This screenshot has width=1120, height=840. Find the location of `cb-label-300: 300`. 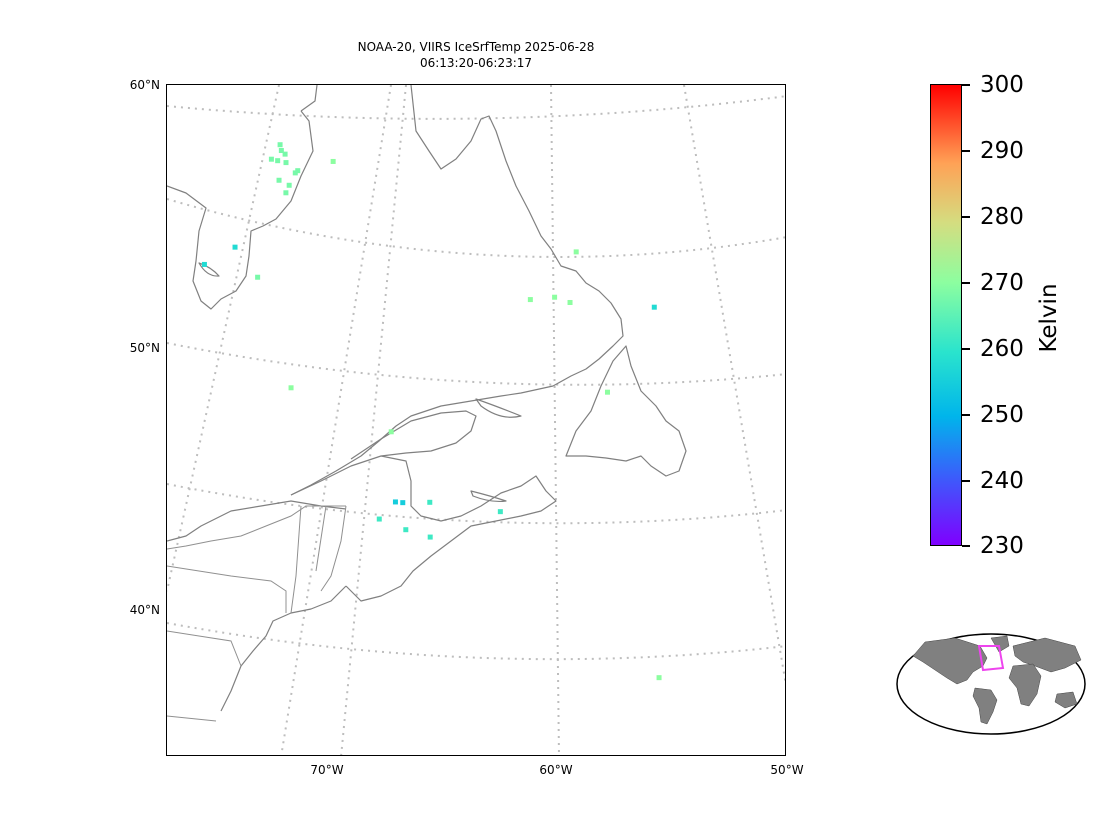

cb-label-300: 300 is located at coordinates (1002, 85).